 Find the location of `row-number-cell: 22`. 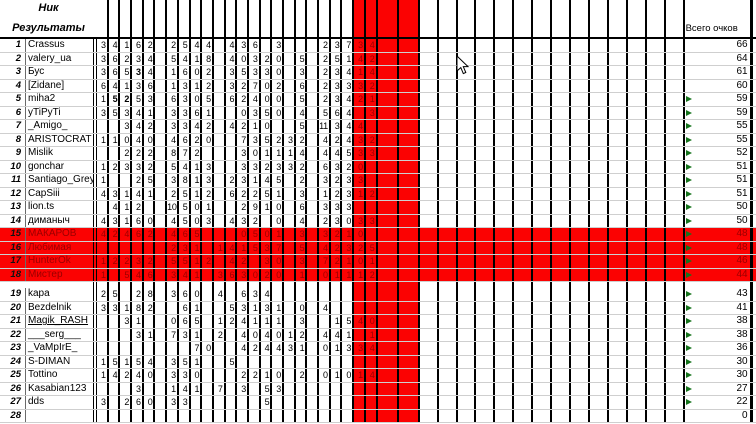

row-number-cell: 22 is located at coordinates (13, 334).